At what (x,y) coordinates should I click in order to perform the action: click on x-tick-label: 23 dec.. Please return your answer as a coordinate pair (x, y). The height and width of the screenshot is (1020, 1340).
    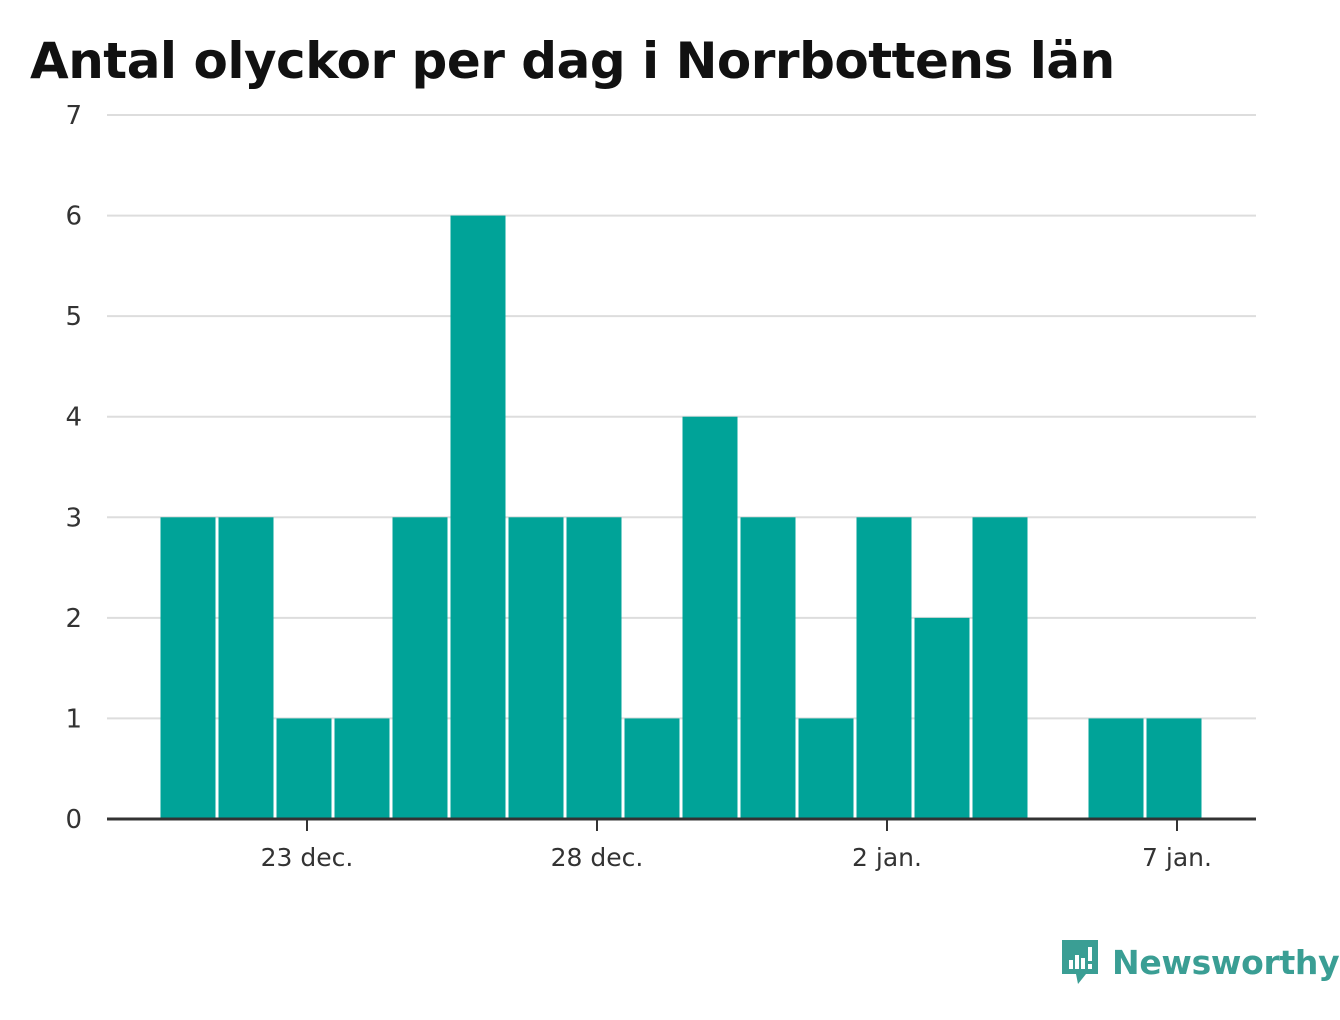
    Looking at the image, I should click on (307, 857).